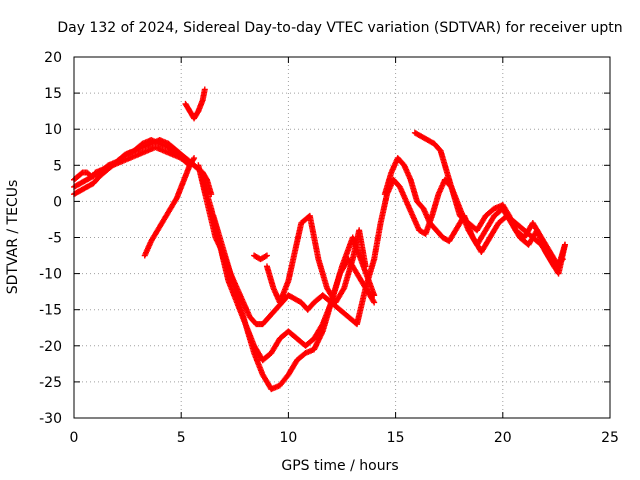 This screenshot has width=640, height=480. Describe the element at coordinates (57, 166) in the screenshot. I see `y-tick-label: 5` at that location.